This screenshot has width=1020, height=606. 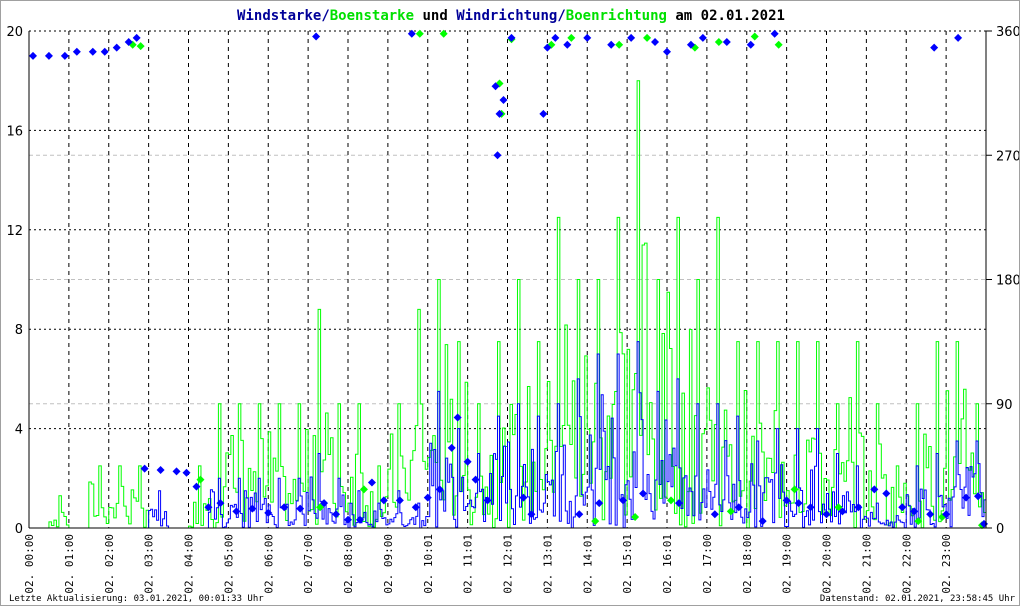 What do you see at coordinates (435, 16) in the screenshot?
I see `title-part: und` at bounding box center [435, 16].